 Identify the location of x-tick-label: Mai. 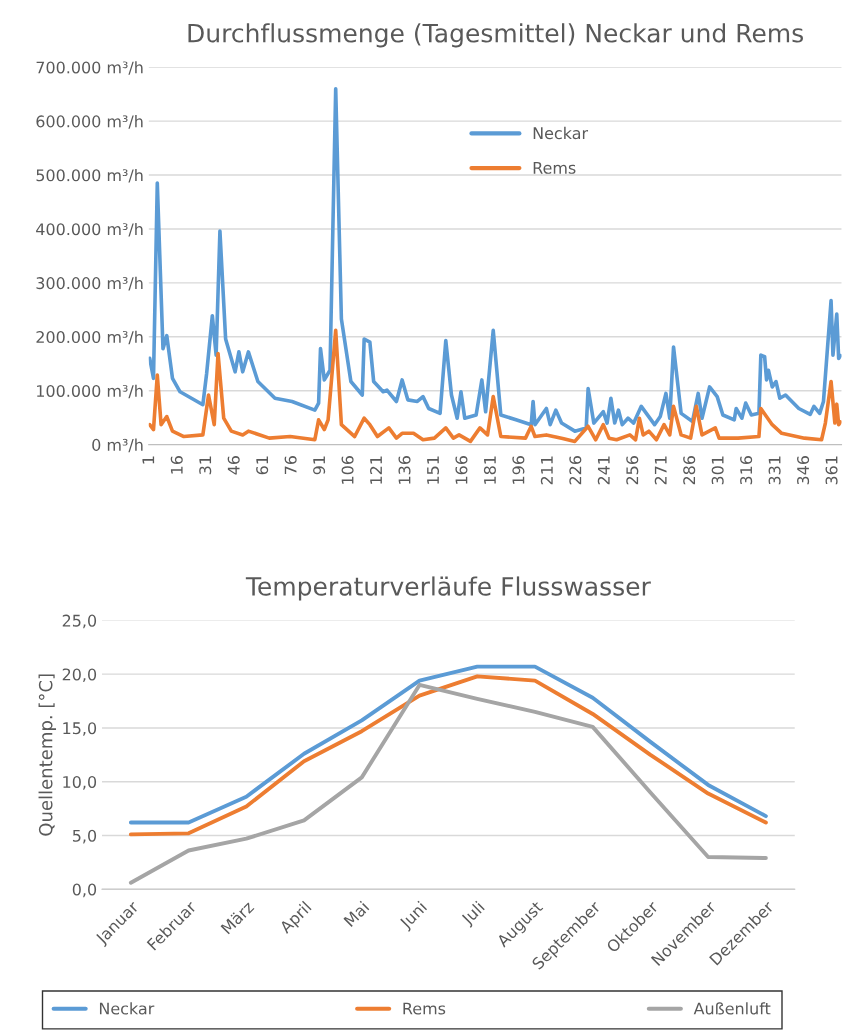
(356, 914).